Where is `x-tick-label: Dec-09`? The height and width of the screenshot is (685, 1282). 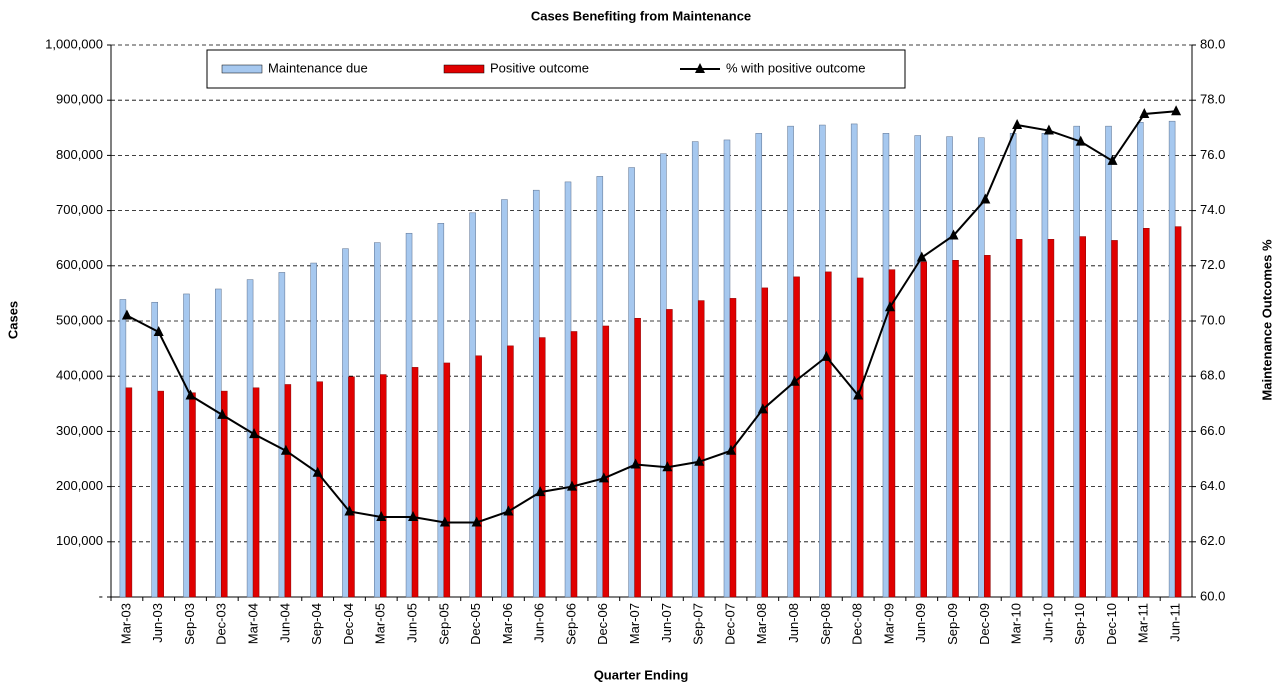
x-tick-label: Dec-09 is located at coordinates (984, 624).